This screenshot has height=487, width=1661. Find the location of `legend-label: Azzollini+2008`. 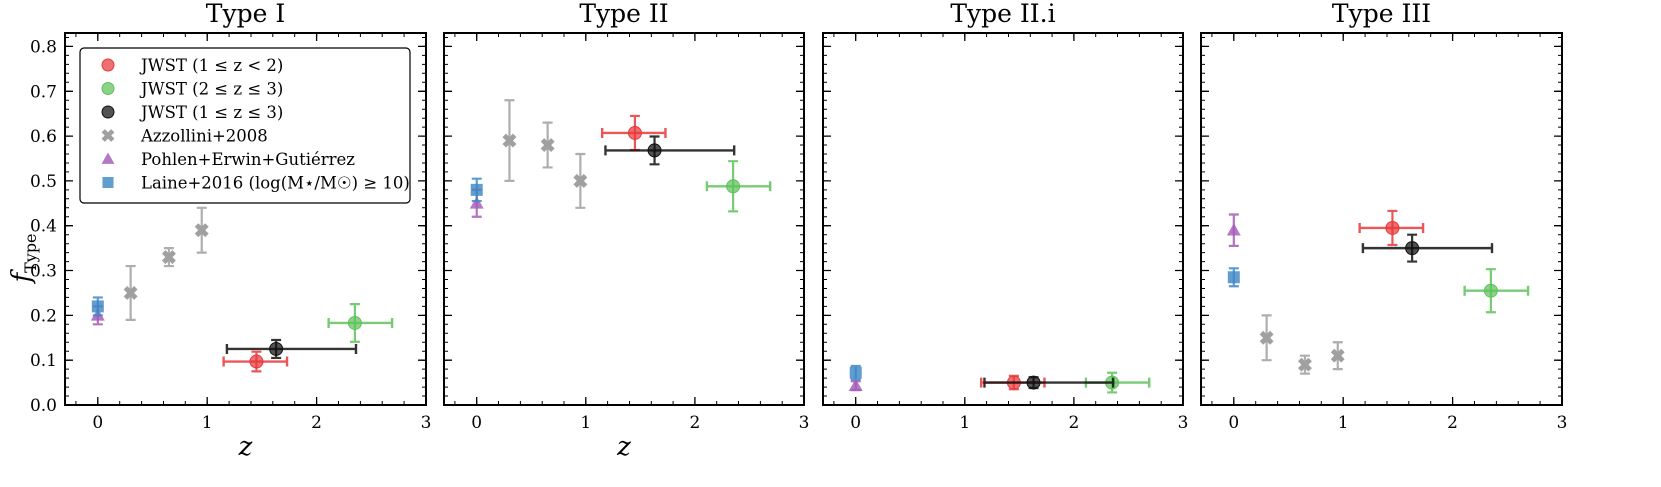

legend-label: Azzollini+2008 is located at coordinates (204, 136).